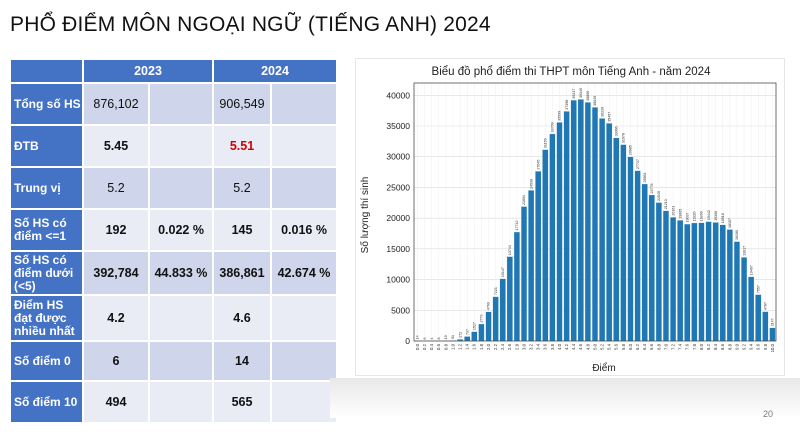 Image resolution: width=800 pixels, height=438 pixels. I want to click on x-tick-label: 1.6, so click(474, 346).